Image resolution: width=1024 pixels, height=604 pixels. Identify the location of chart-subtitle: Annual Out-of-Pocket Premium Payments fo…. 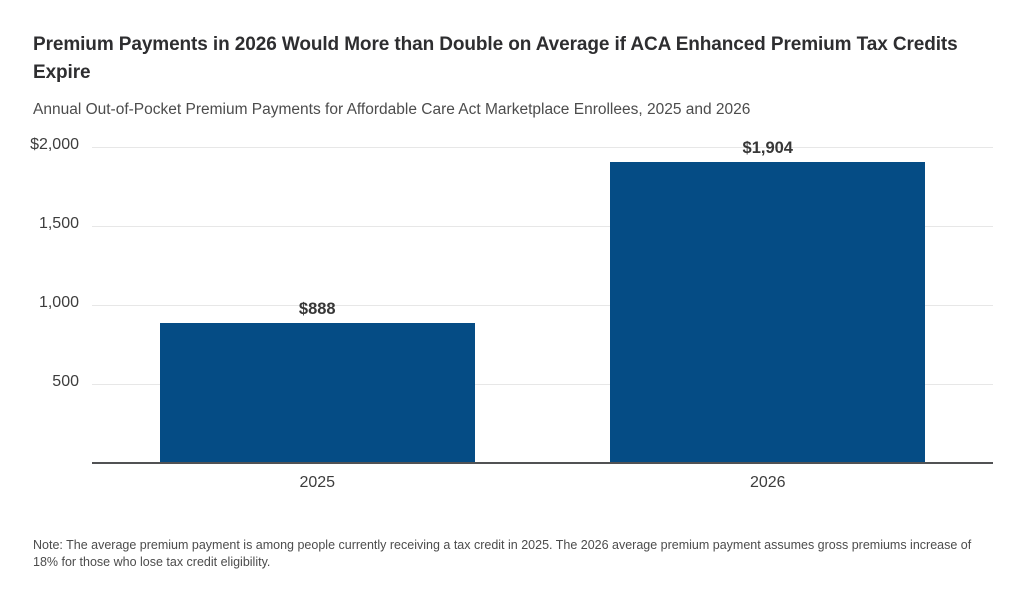
(392, 109).